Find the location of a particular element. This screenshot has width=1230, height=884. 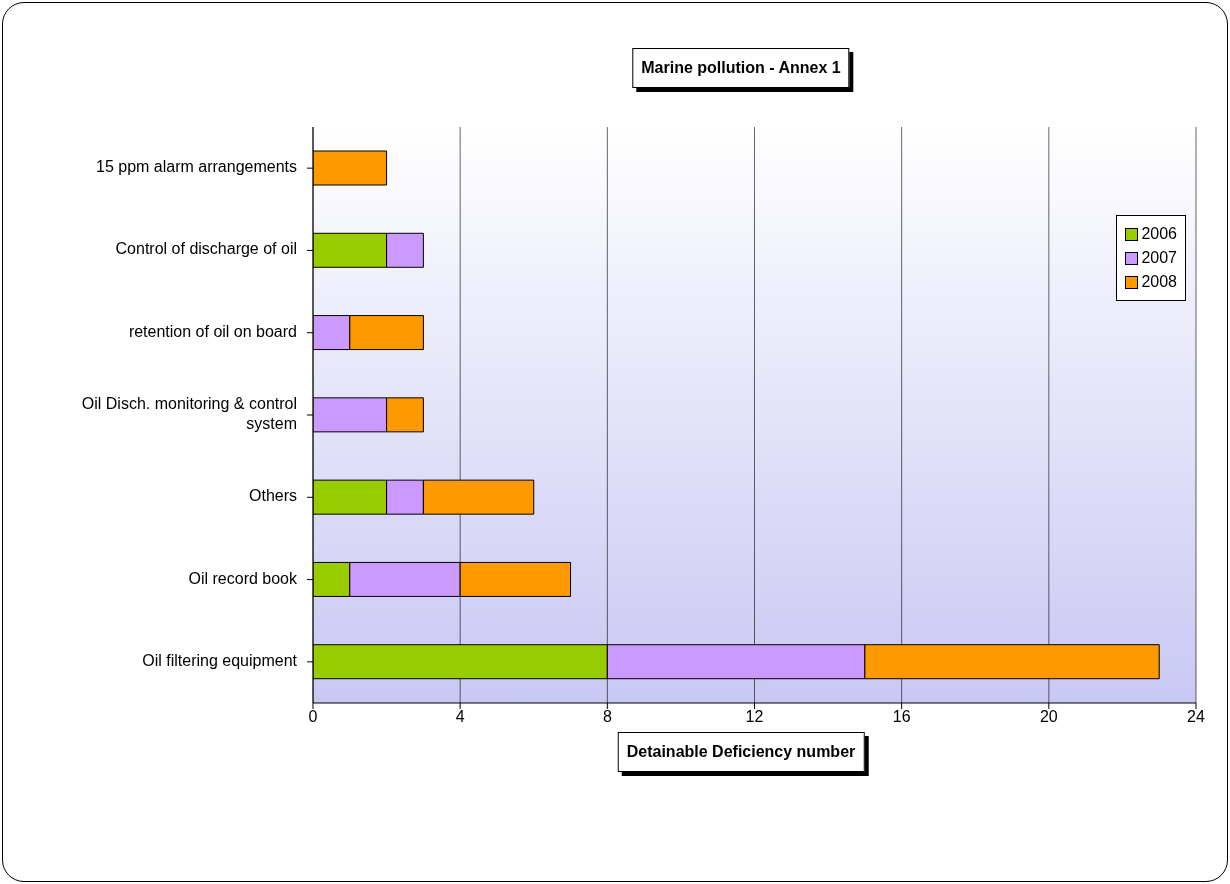

y-tick-label: Others is located at coordinates (272, 496).